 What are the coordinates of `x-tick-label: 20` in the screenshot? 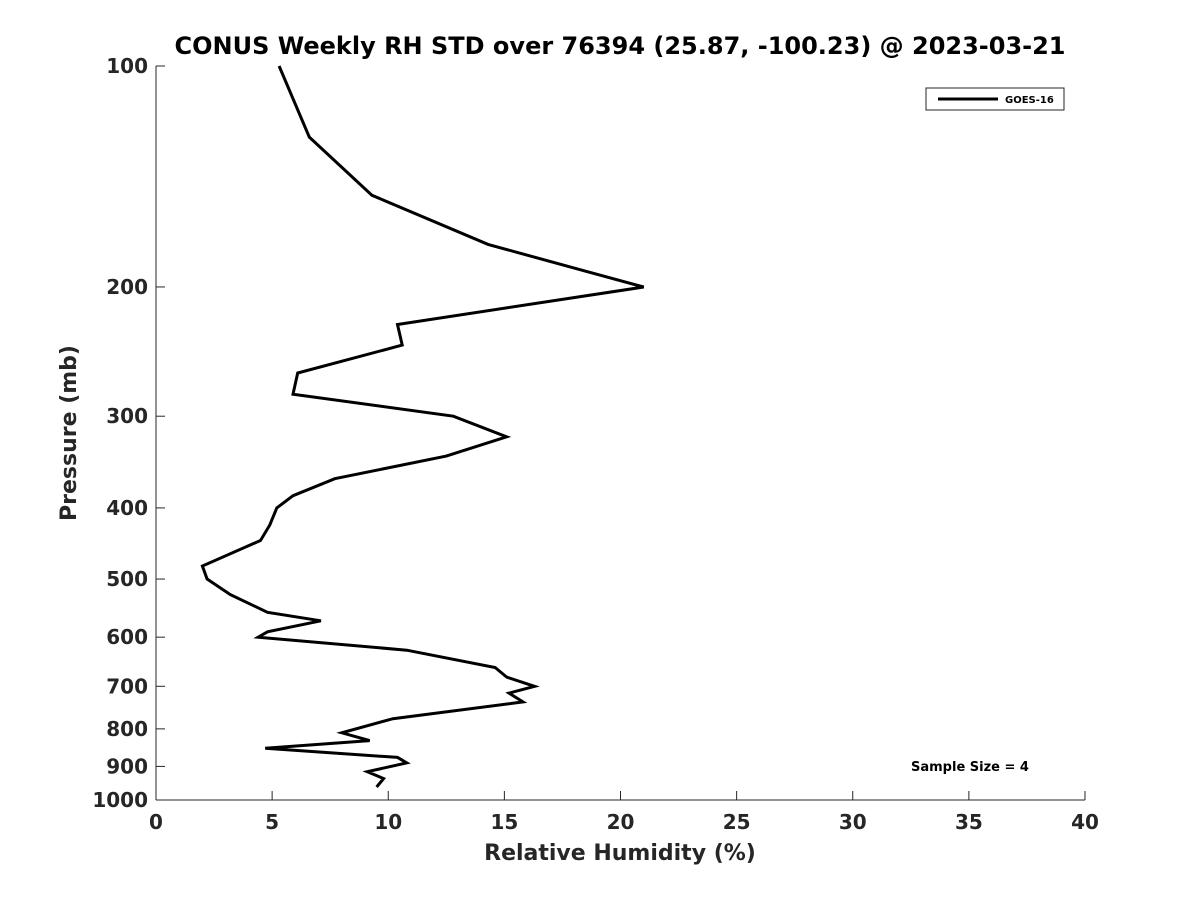 It's located at (621, 822).